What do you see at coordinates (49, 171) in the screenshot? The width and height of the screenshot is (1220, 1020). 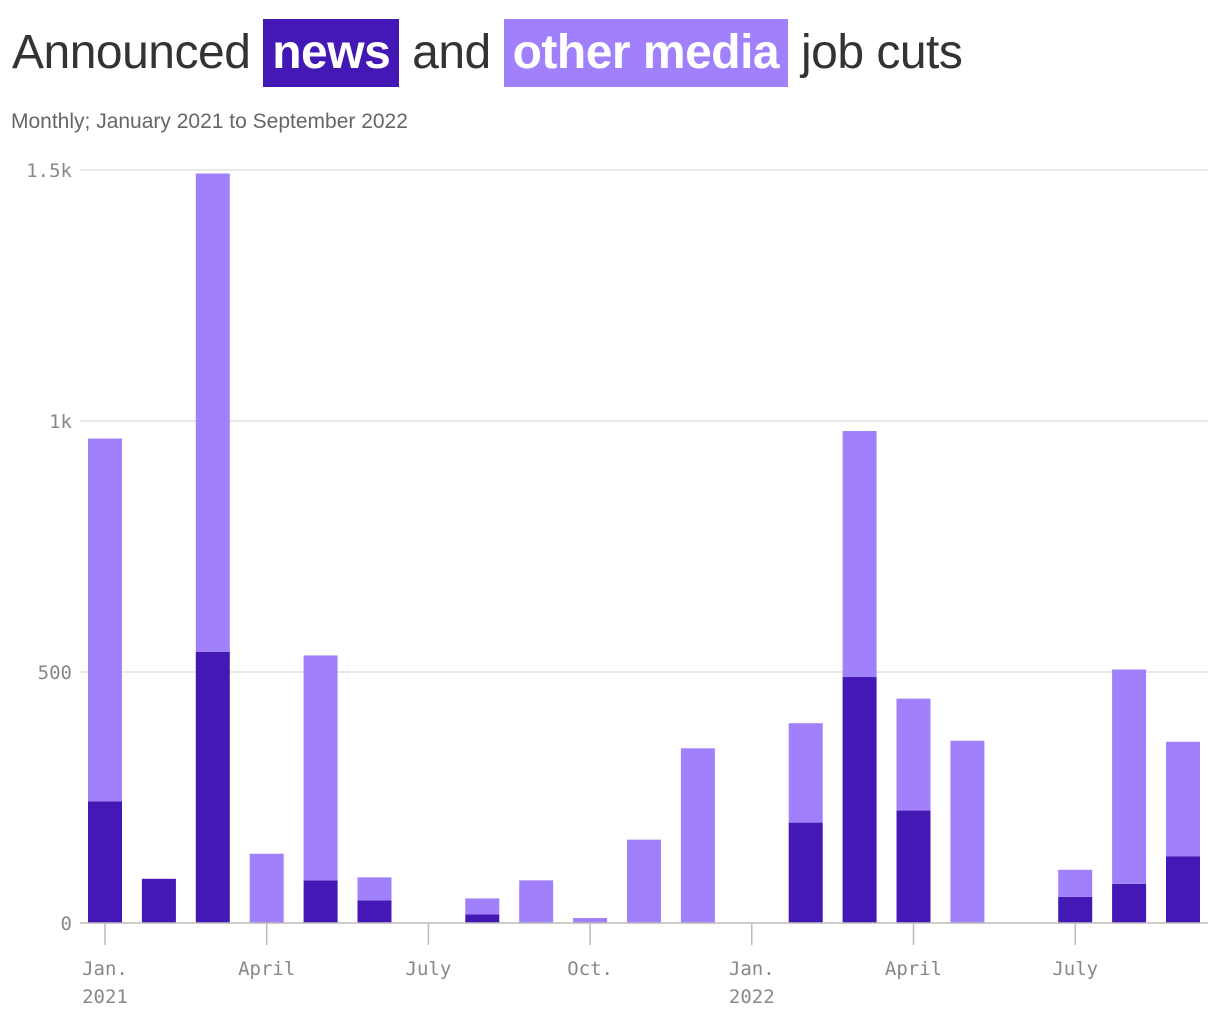 I see `y-tick-label: 1.5k` at bounding box center [49, 171].